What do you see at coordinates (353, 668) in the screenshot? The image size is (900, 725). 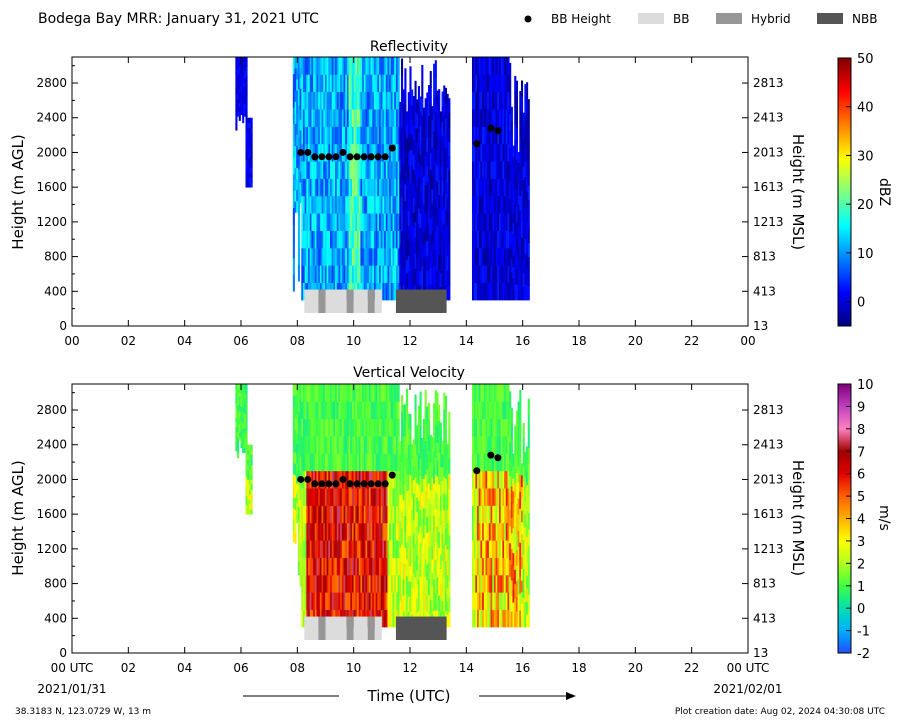 I see `x-tick-label: 10` at bounding box center [353, 668].